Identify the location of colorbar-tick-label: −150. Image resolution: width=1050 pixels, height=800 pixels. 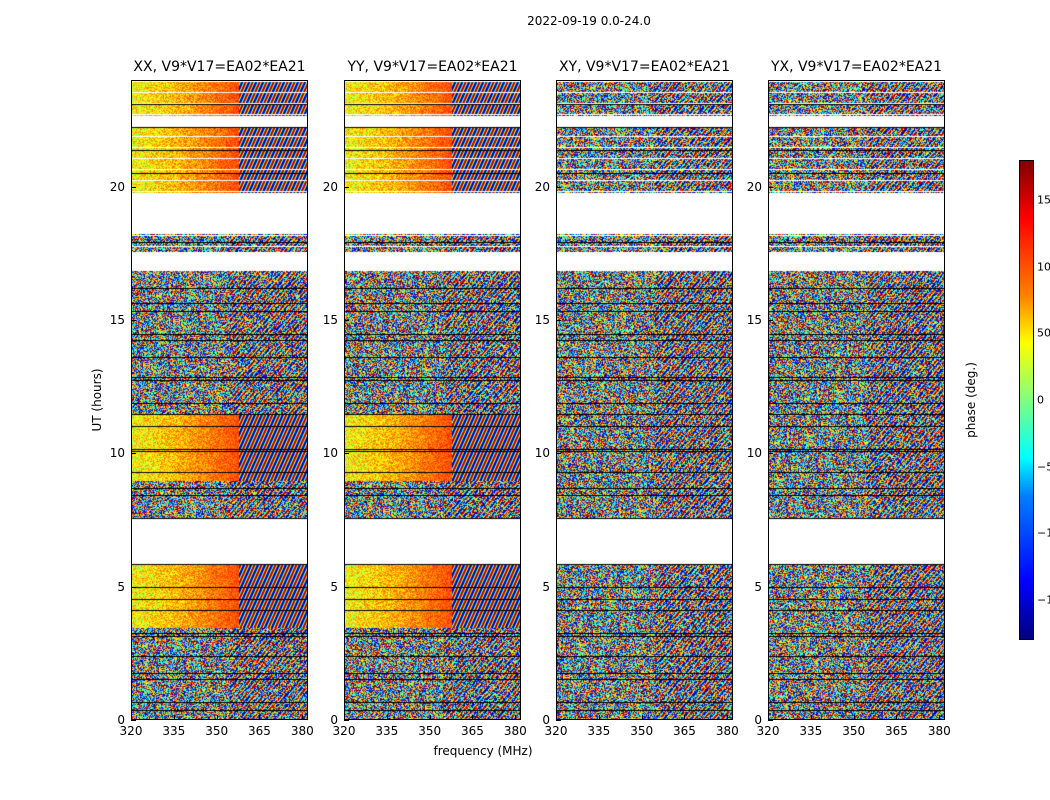
(1043, 600).